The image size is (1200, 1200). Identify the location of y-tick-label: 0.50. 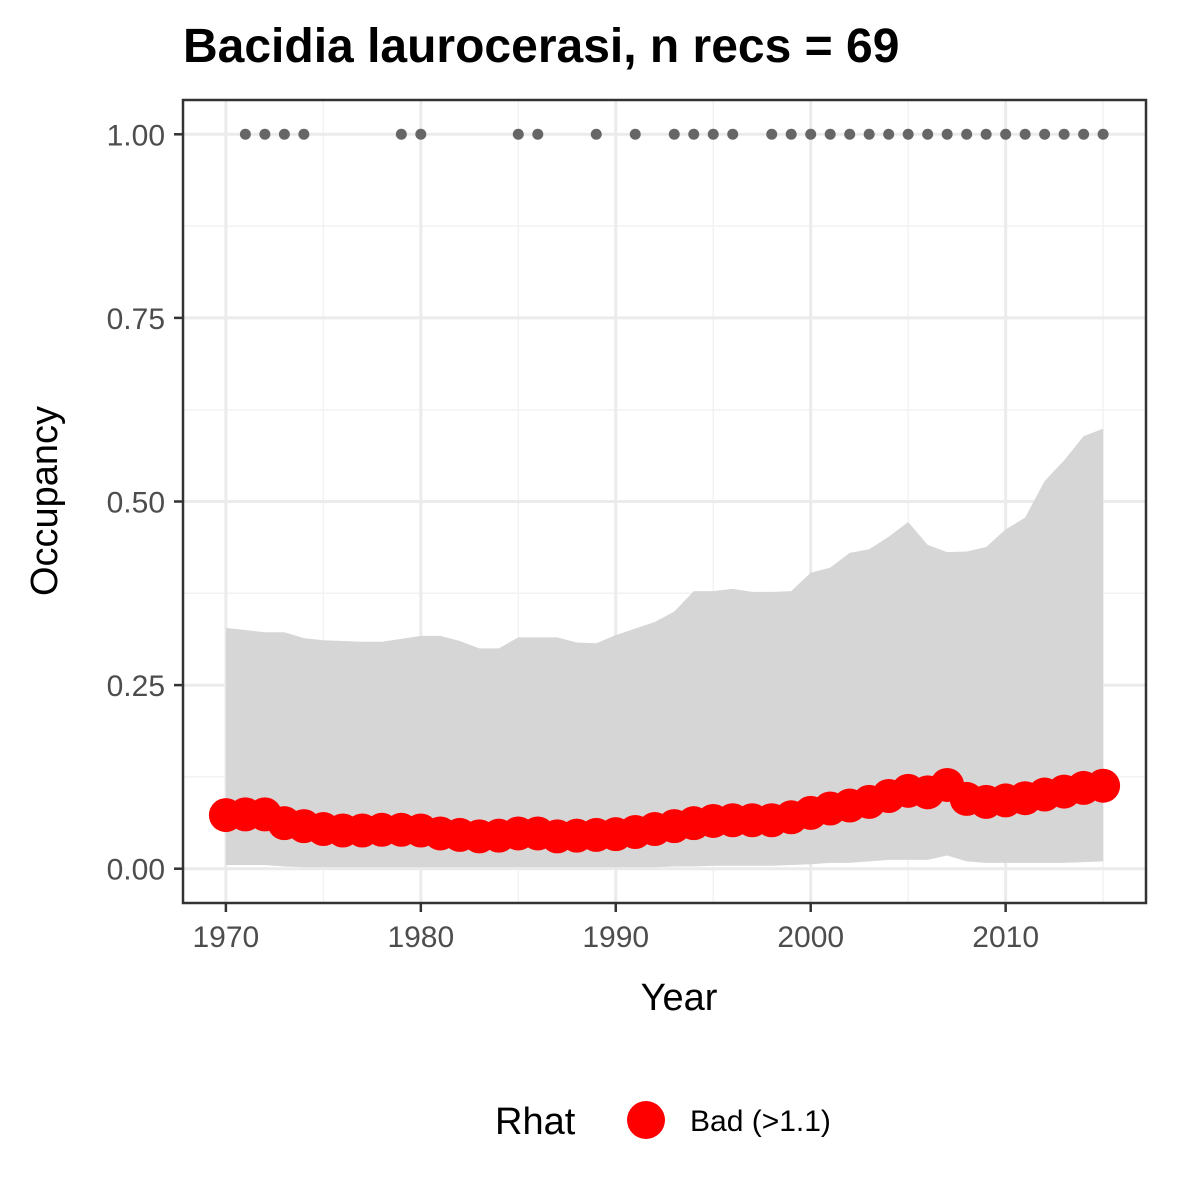
(136, 503).